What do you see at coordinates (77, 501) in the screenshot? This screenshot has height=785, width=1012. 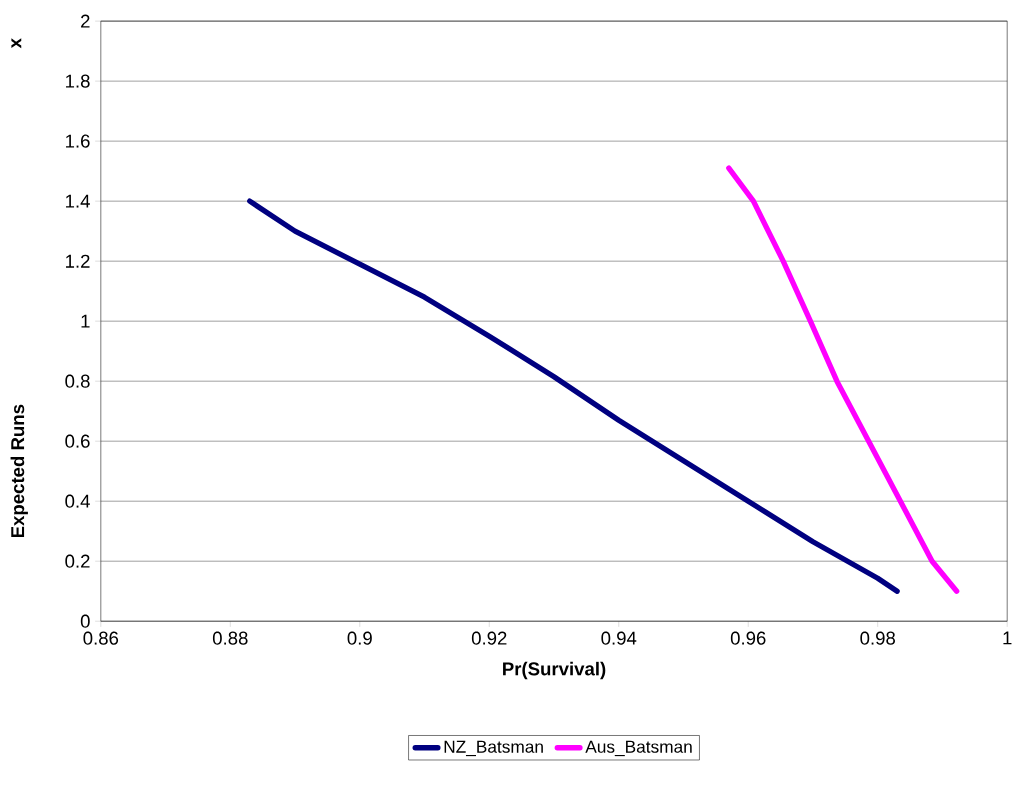 I see `y-tick-label: 0.4` at bounding box center [77, 501].